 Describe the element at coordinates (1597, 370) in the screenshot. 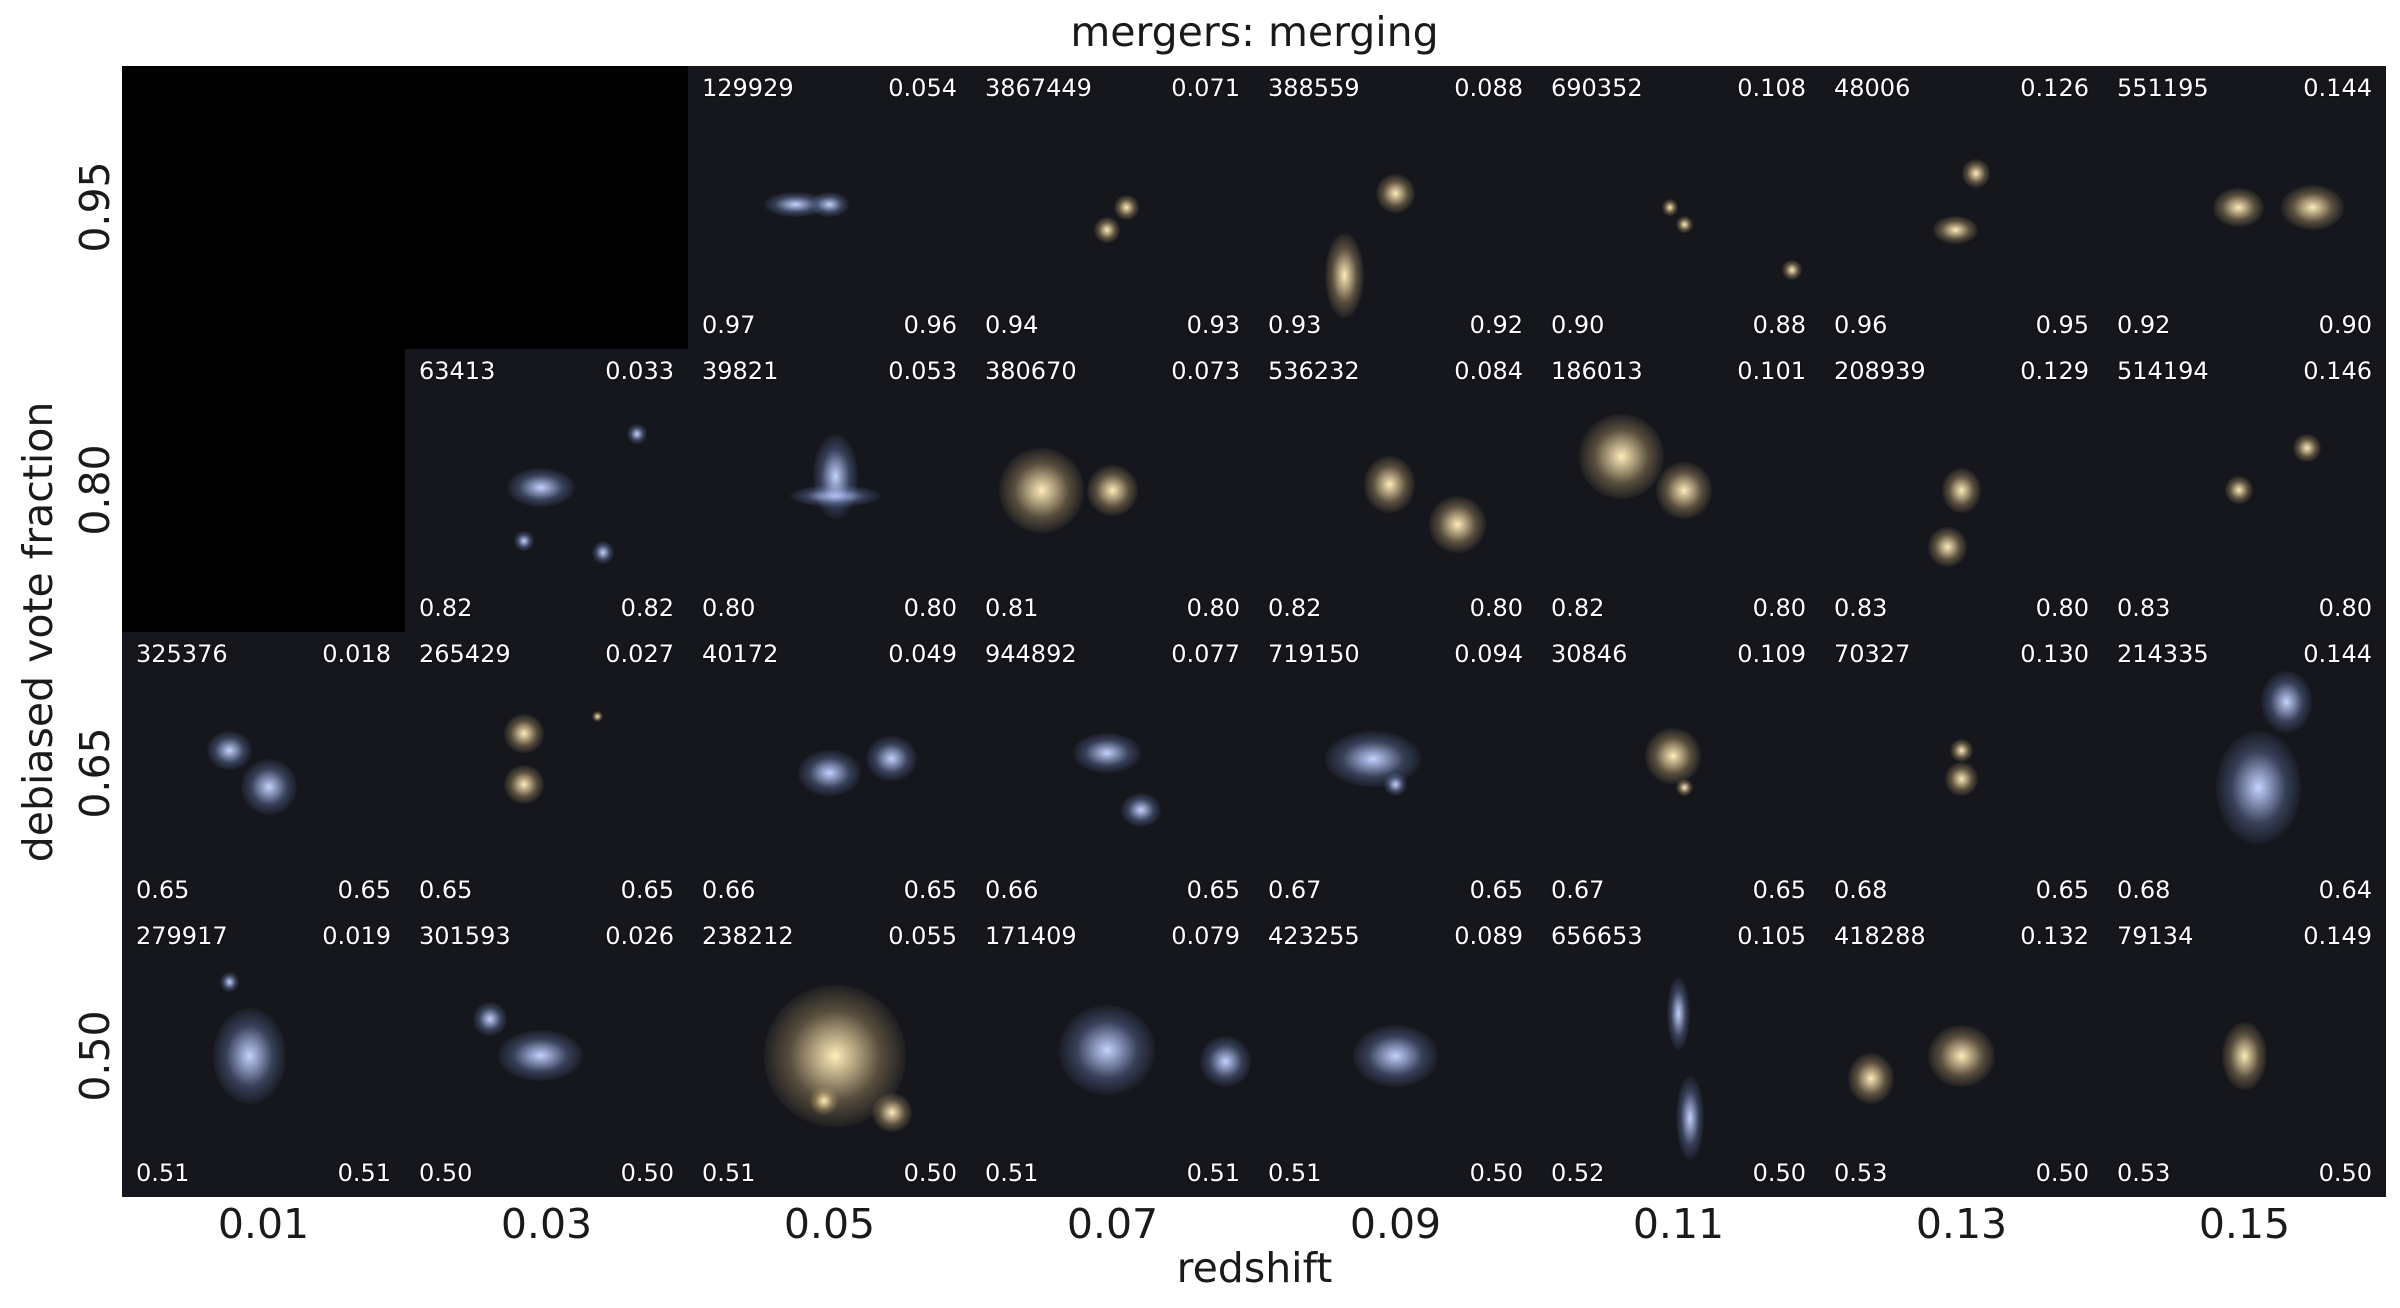

I see `object-id-label: 186013` at that location.